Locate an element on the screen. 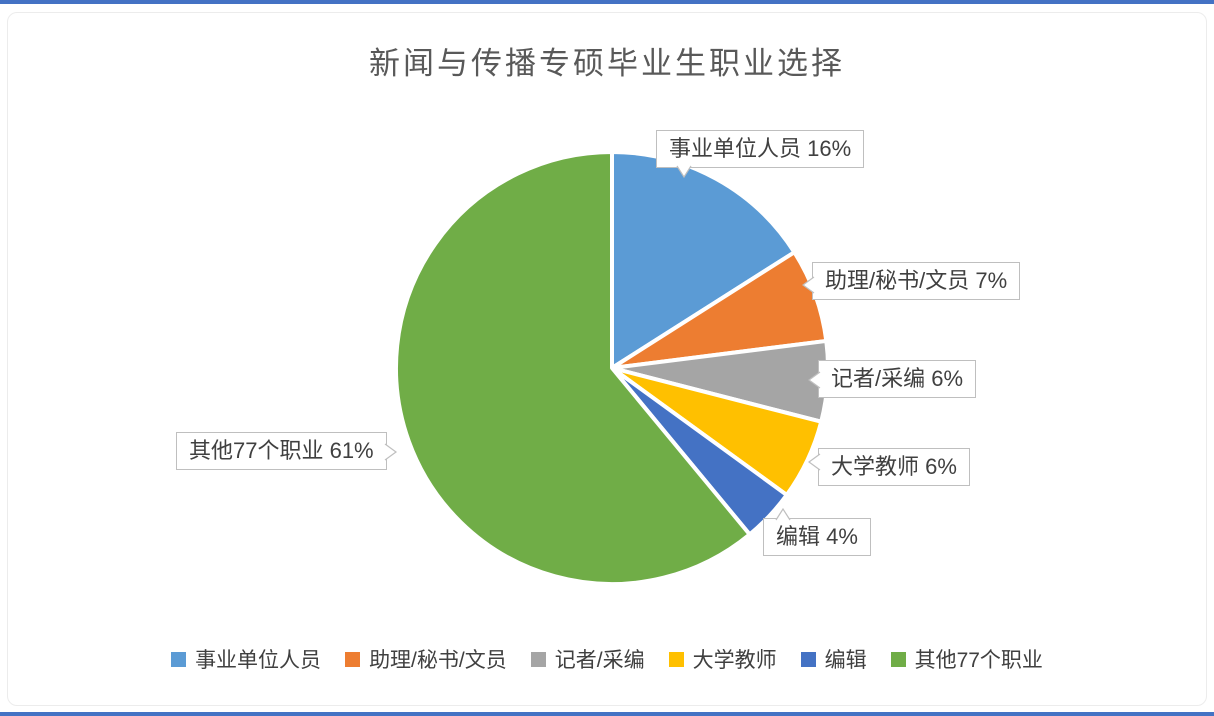 The width and height of the screenshot is (1214, 716). legend-label: 其他77个职业 is located at coordinates (978, 660).